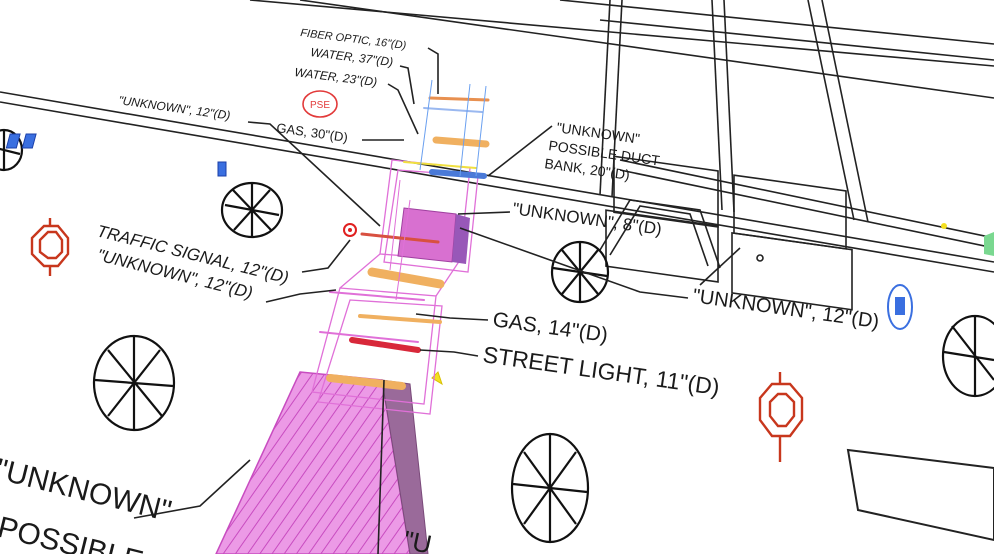 The width and height of the screenshot is (994, 554). I want to click on label-water-23: WATER, 23"(D), so click(336, 77).